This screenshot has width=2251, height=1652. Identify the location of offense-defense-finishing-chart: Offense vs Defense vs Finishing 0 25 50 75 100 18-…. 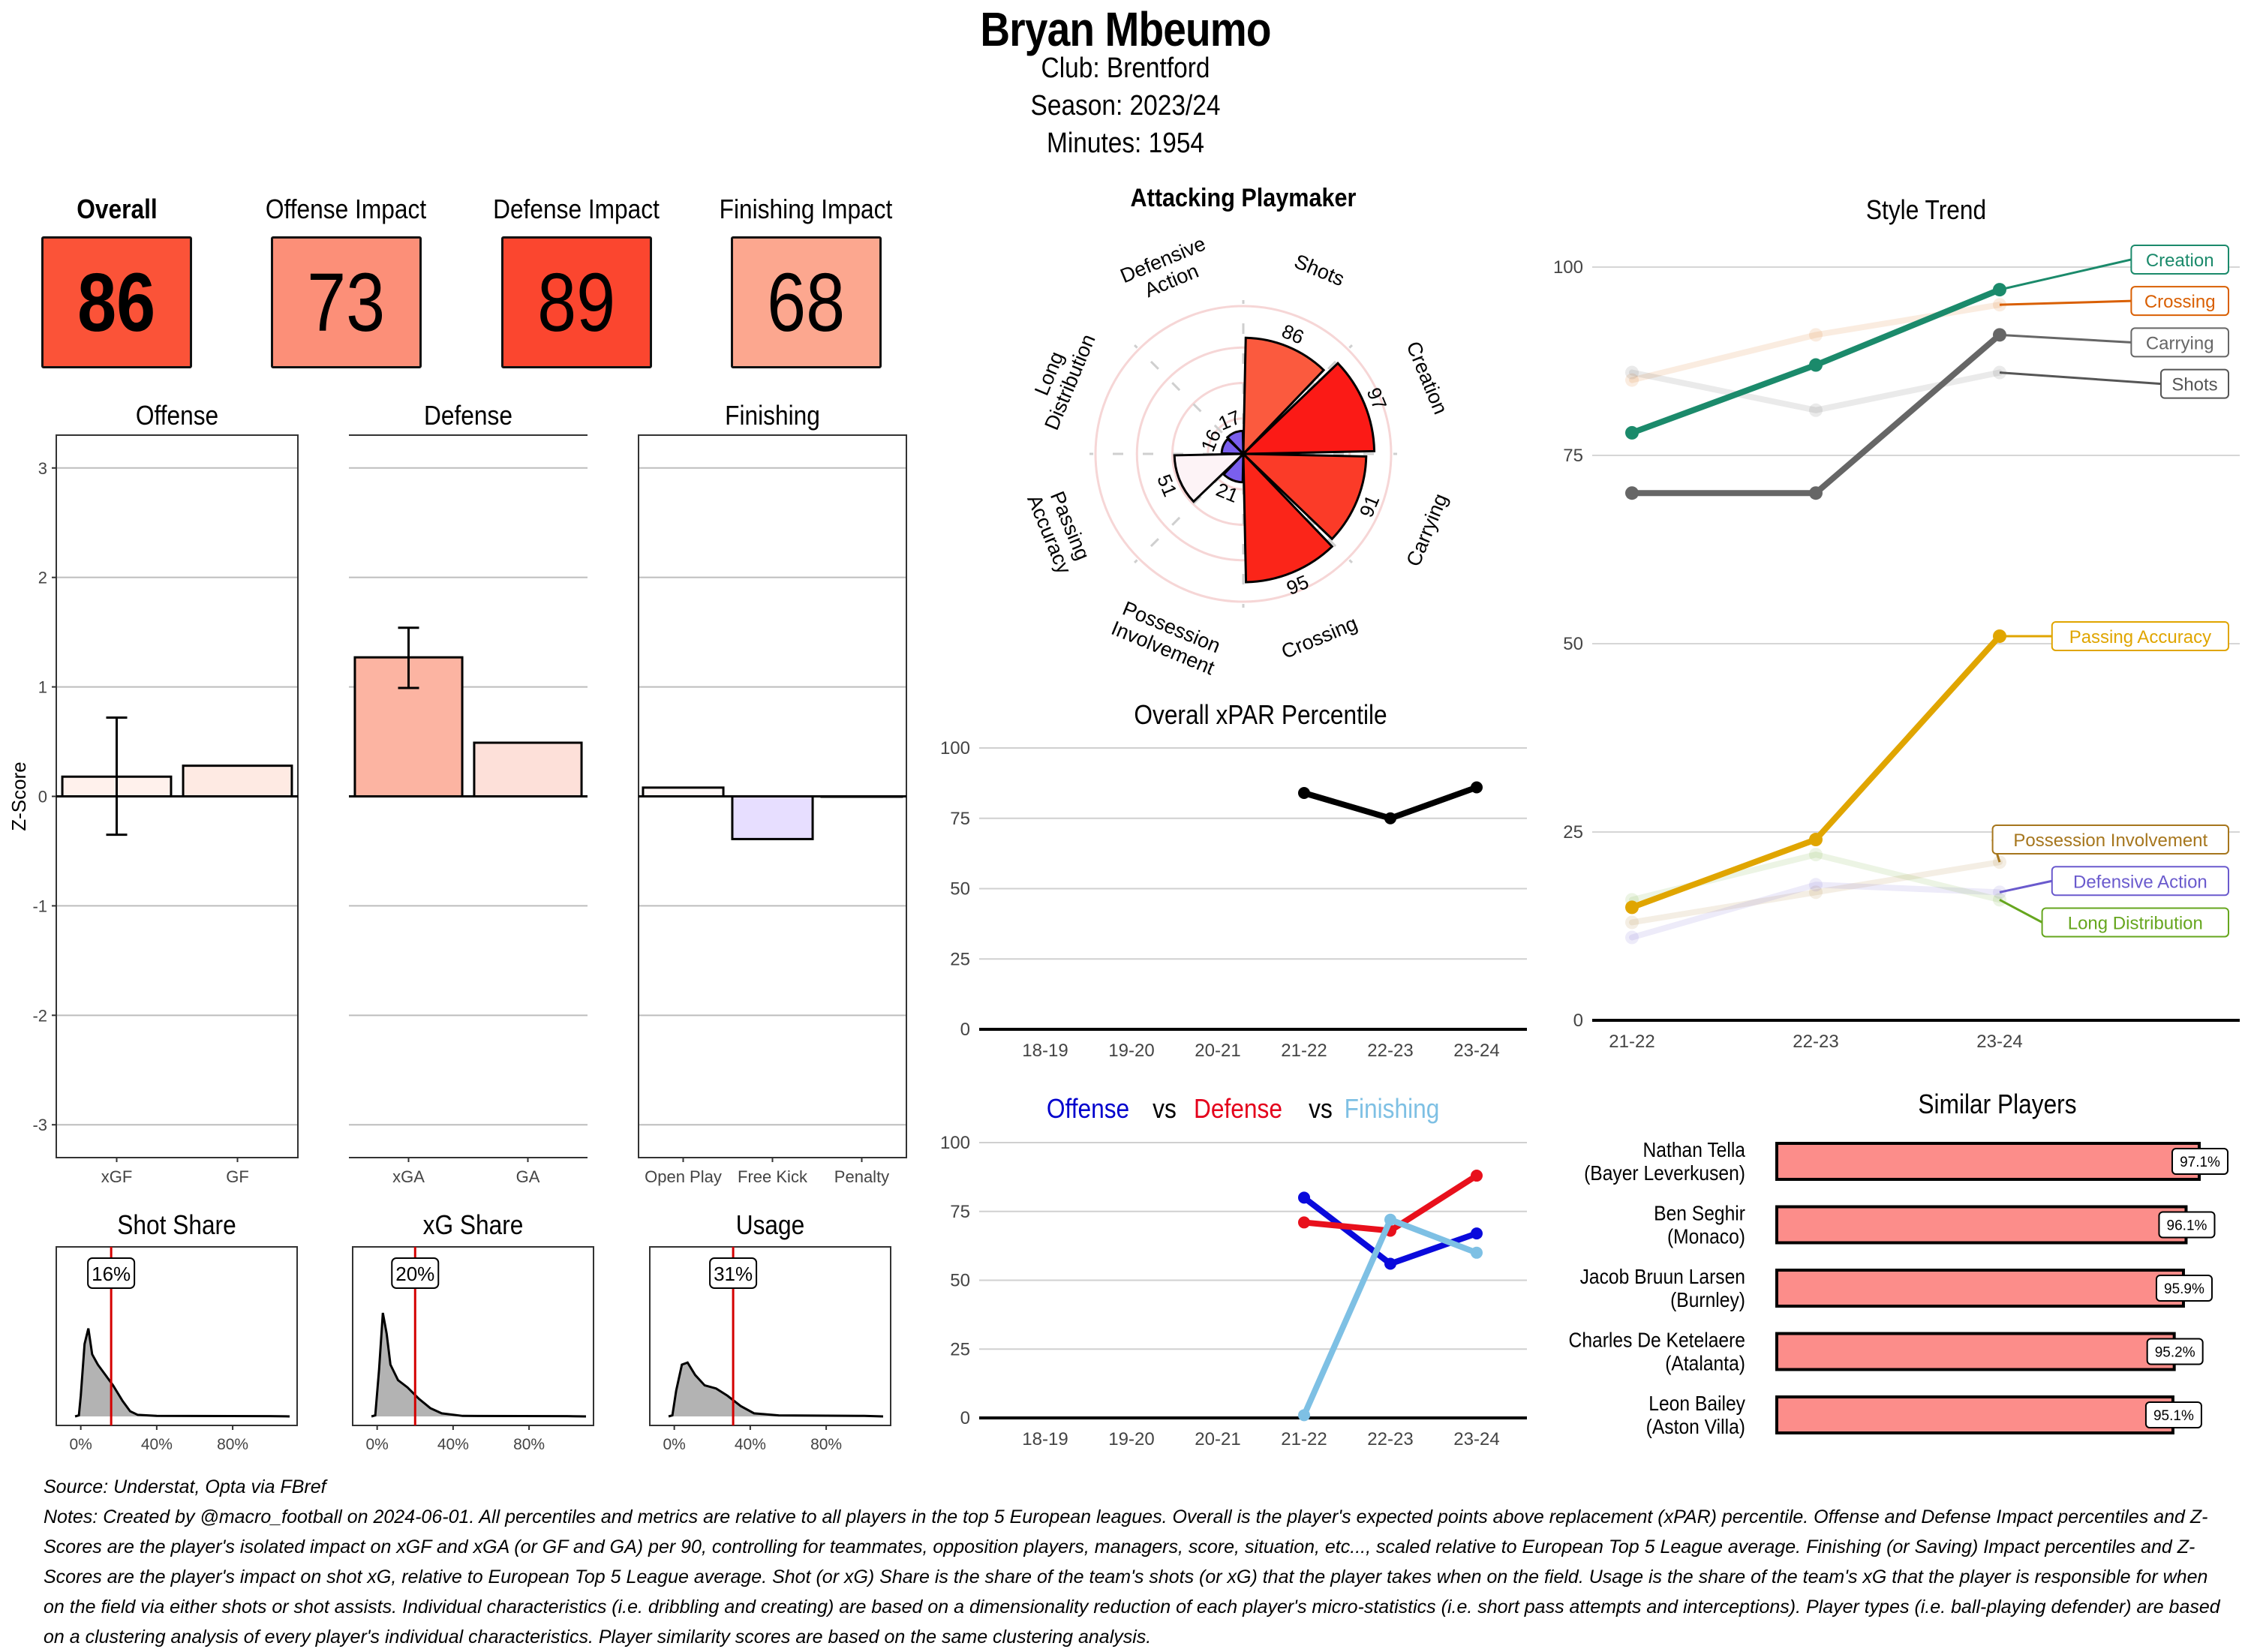
(1233, 1271).